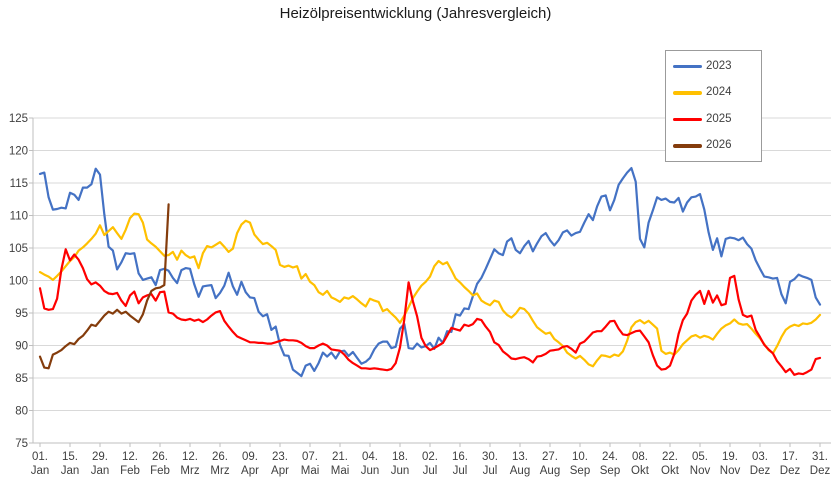  Describe the element at coordinates (430, 457) in the screenshot. I see `x-tick-label-day: 02.` at that location.